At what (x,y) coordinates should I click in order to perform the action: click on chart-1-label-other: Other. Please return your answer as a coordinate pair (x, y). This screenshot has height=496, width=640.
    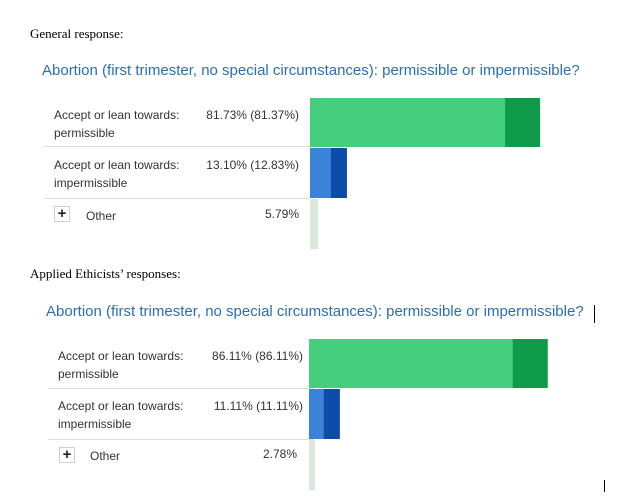
    Looking at the image, I should click on (101, 216).